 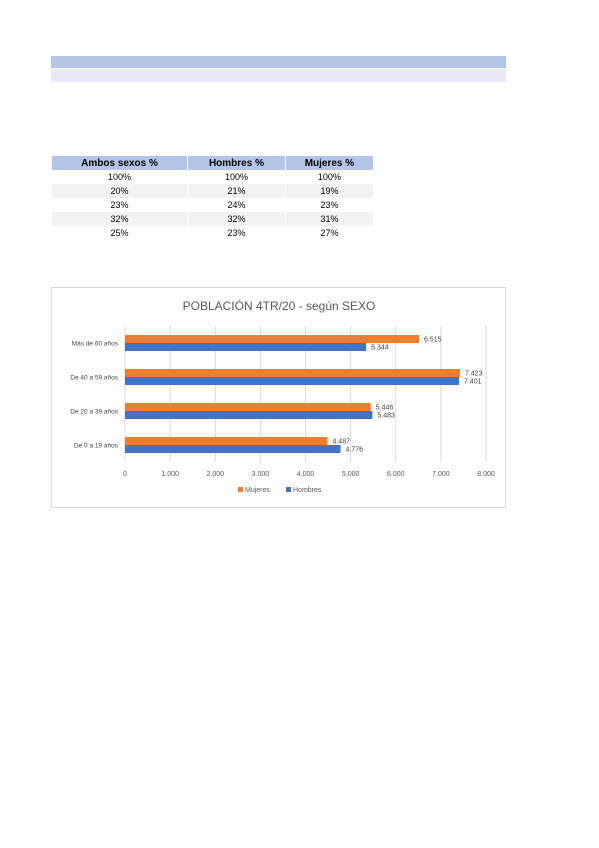 I want to click on table-cell: 21%, so click(x=236, y=191).